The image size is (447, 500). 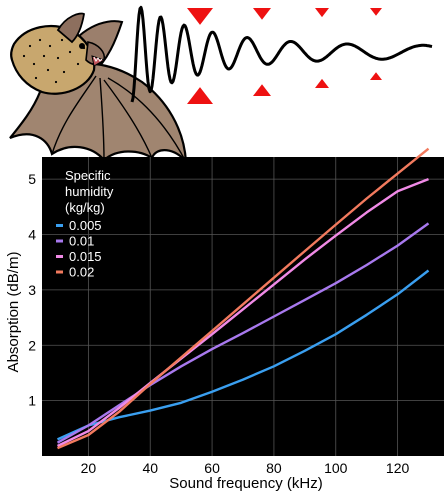 I want to click on y-axis-label: Absorption (dB/m), so click(x=13, y=312).